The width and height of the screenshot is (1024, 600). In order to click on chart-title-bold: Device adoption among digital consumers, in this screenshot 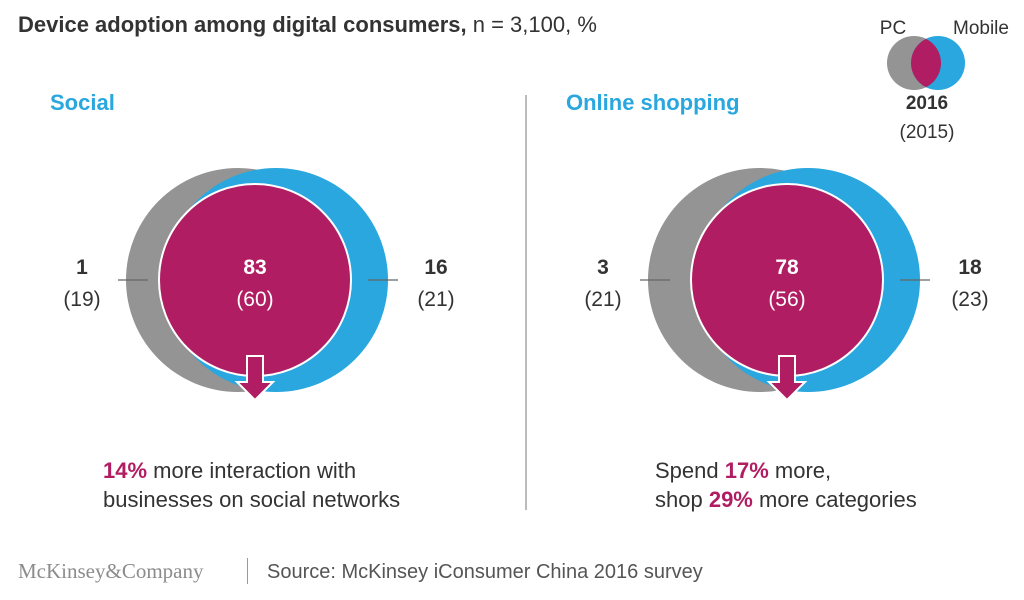, I will do `click(242, 24)`.